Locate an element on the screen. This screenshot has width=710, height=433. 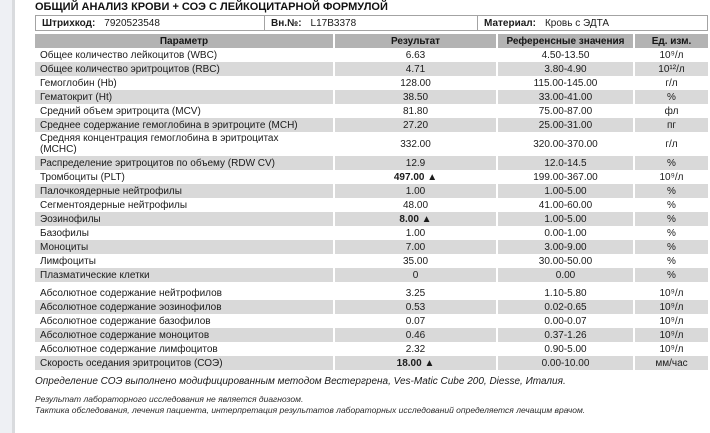
unit-cell: пг is located at coordinates (671, 125).